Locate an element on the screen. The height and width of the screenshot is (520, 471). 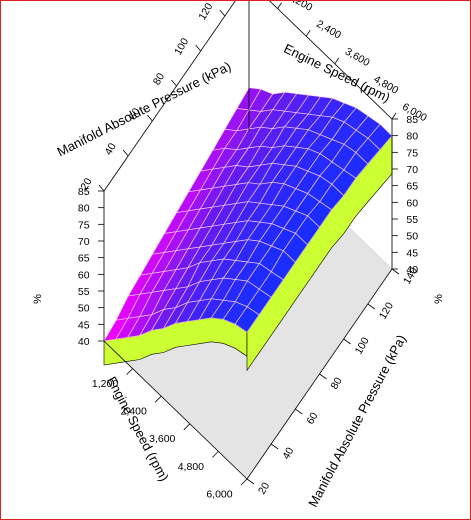
bottom-rpm-tick: 1,200 is located at coordinates (105, 384).